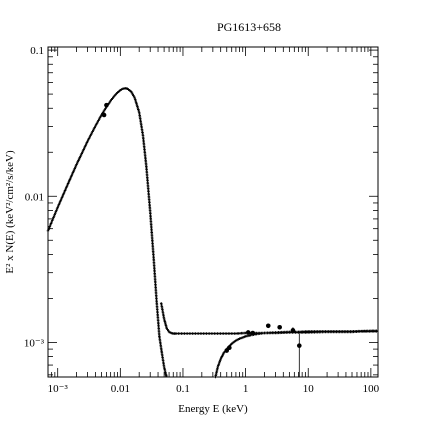 The image size is (426, 427). I want to click on y-tick-labels: 0.1 0.01 10⁻³, so click(34, 197).